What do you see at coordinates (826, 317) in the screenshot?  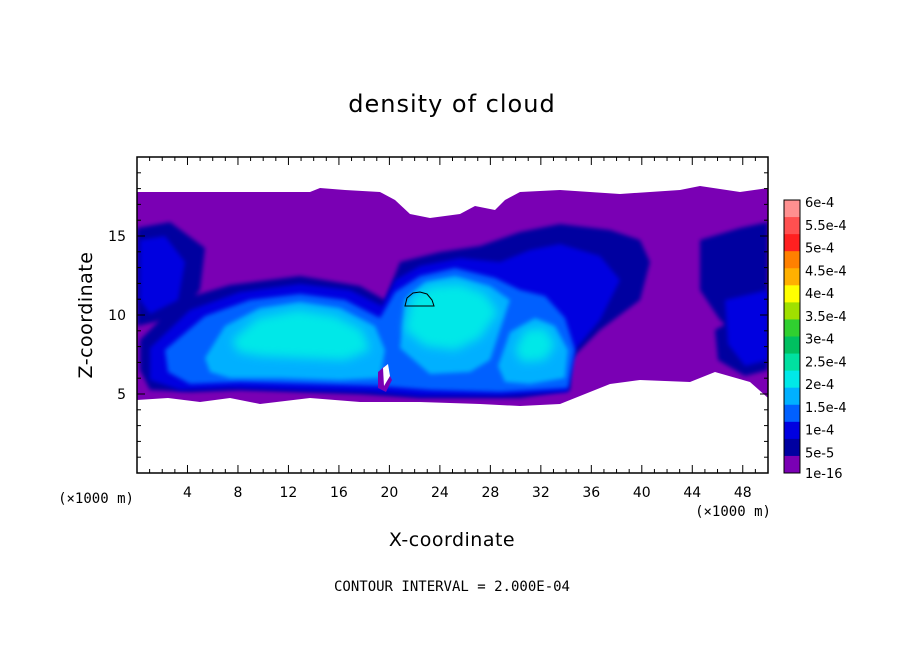 I see `colorbar-label: 3.5e-4` at bounding box center [826, 317].